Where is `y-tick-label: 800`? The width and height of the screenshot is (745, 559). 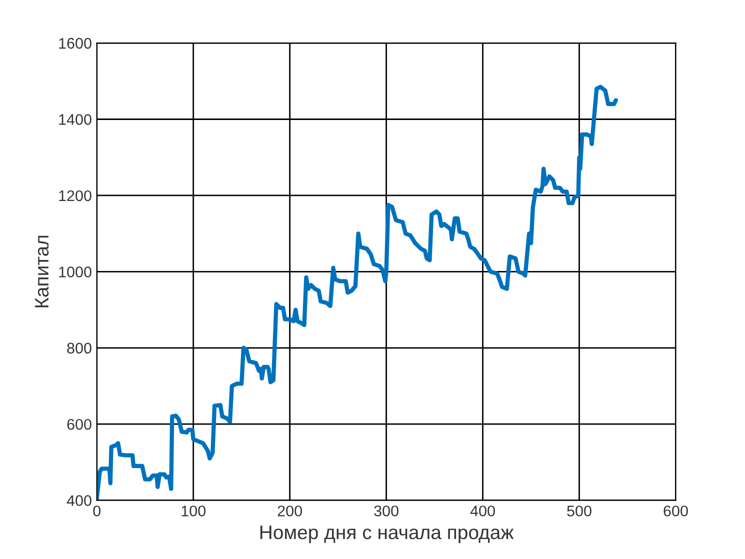
y-tick-label: 800 is located at coordinates (79, 348).